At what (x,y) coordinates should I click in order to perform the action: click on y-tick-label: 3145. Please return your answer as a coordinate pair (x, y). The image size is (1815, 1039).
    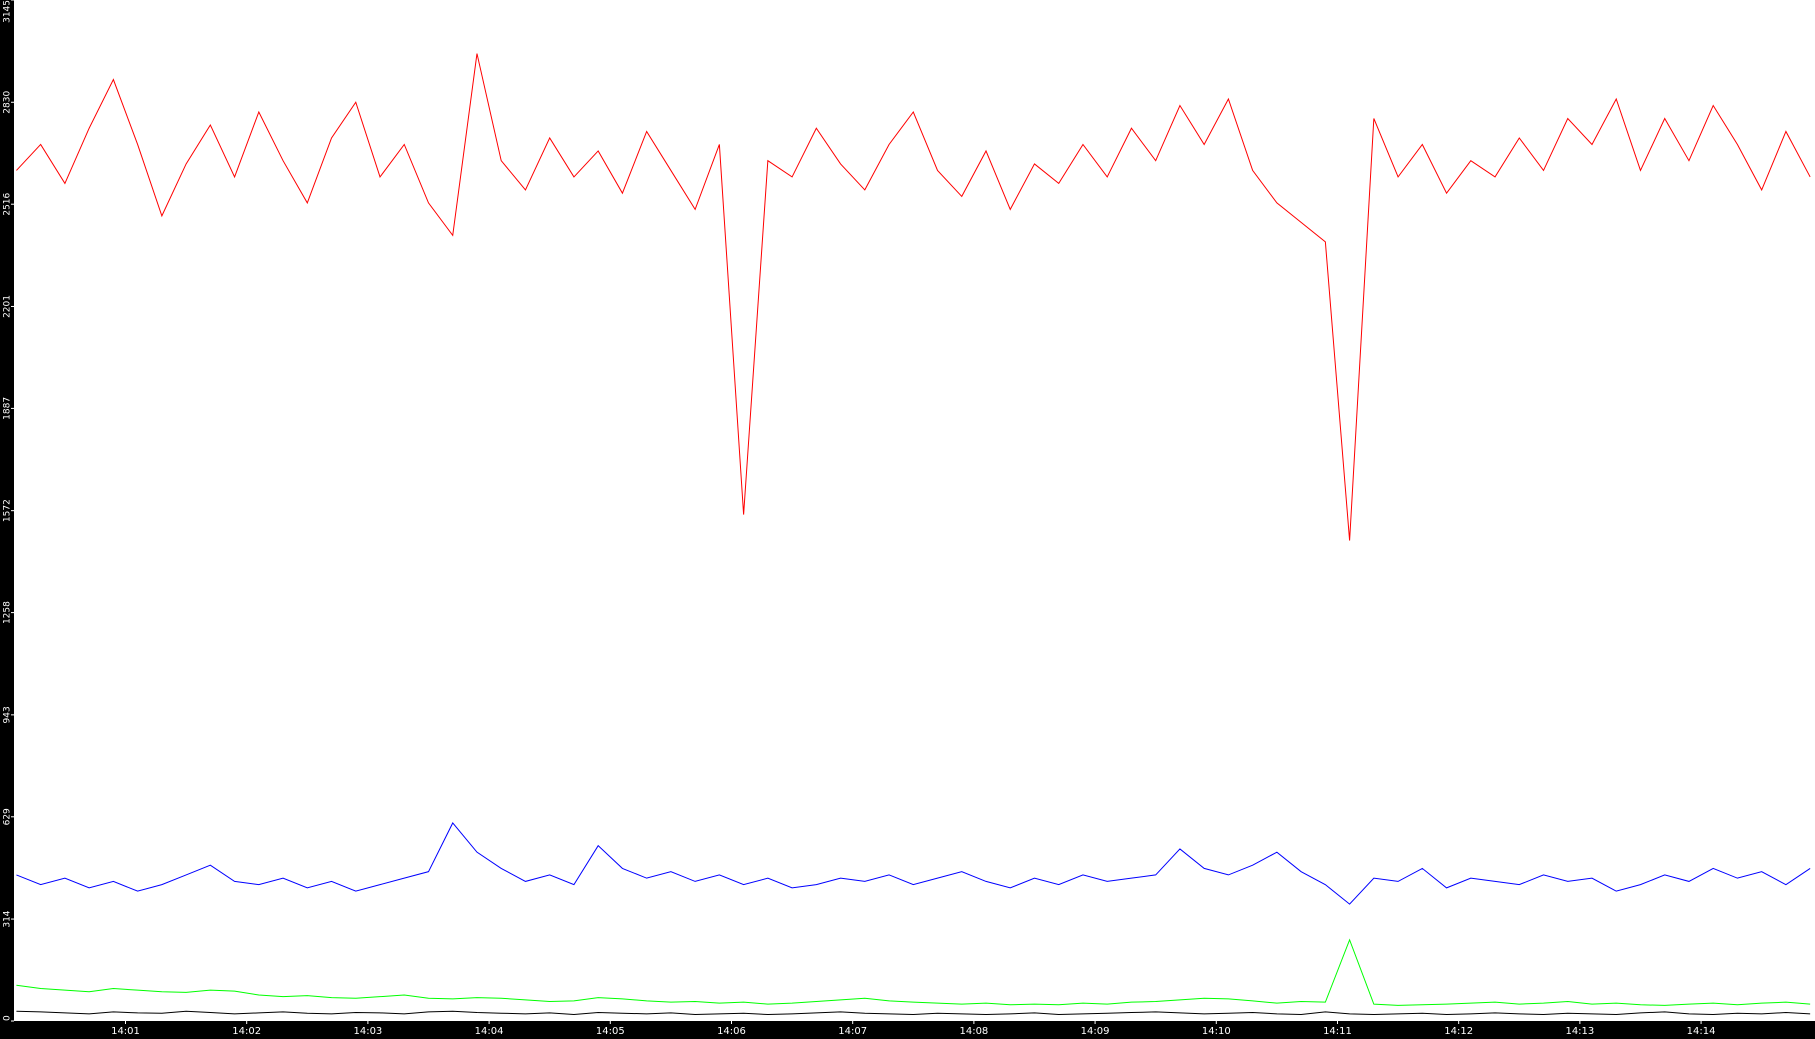
    Looking at the image, I should click on (8, 11).